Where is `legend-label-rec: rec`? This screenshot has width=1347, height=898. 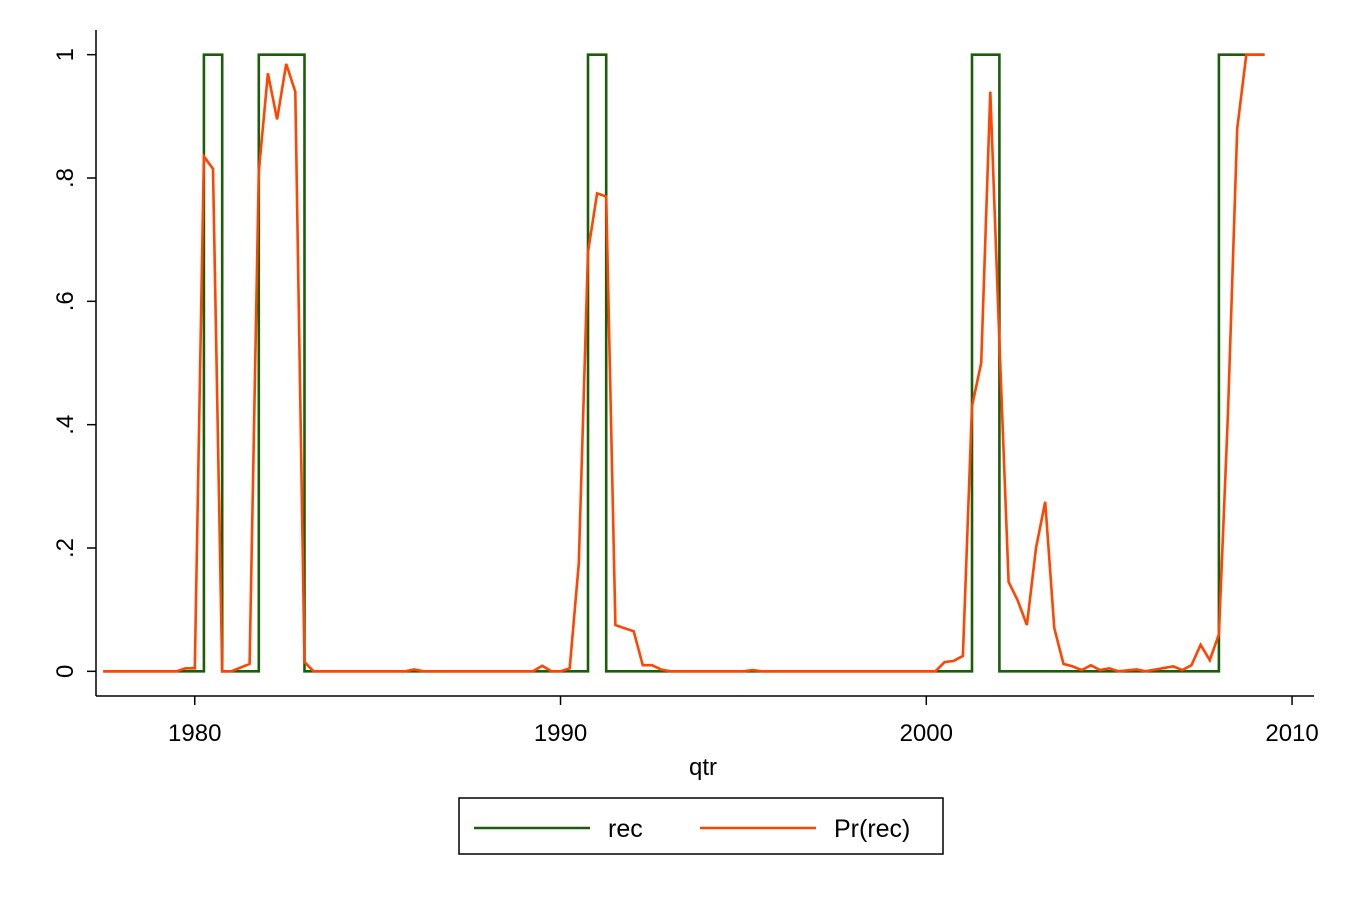
legend-label-rec: rec is located at coordinates (625, 829).